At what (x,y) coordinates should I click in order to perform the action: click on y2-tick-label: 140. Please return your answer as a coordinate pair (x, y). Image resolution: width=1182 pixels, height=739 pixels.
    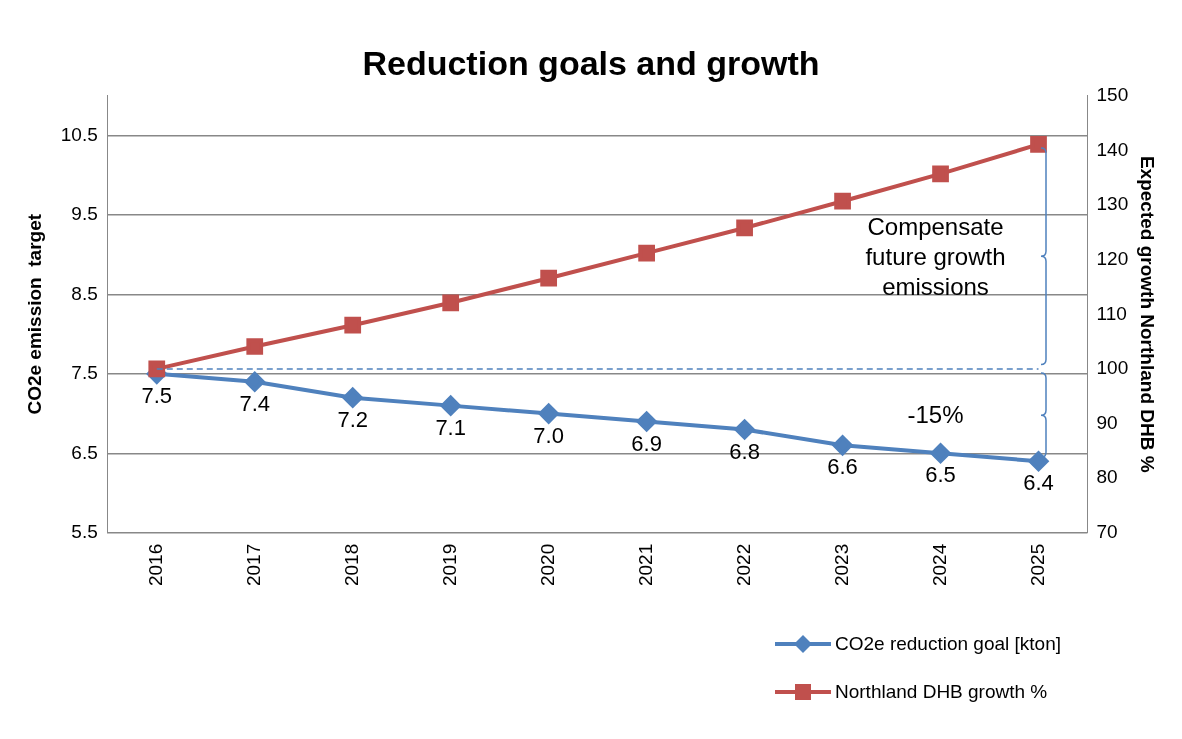
    Looking at the image, I should click on (1112, 149).